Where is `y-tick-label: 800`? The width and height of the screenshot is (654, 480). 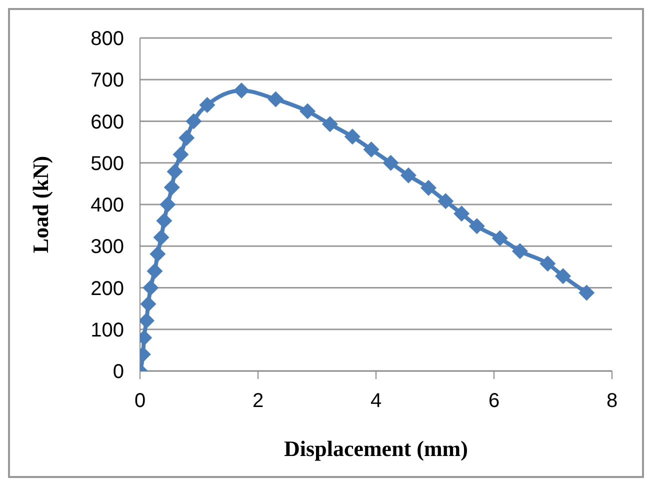 y-tick-label: 800 is located at coordinates (107, 39).